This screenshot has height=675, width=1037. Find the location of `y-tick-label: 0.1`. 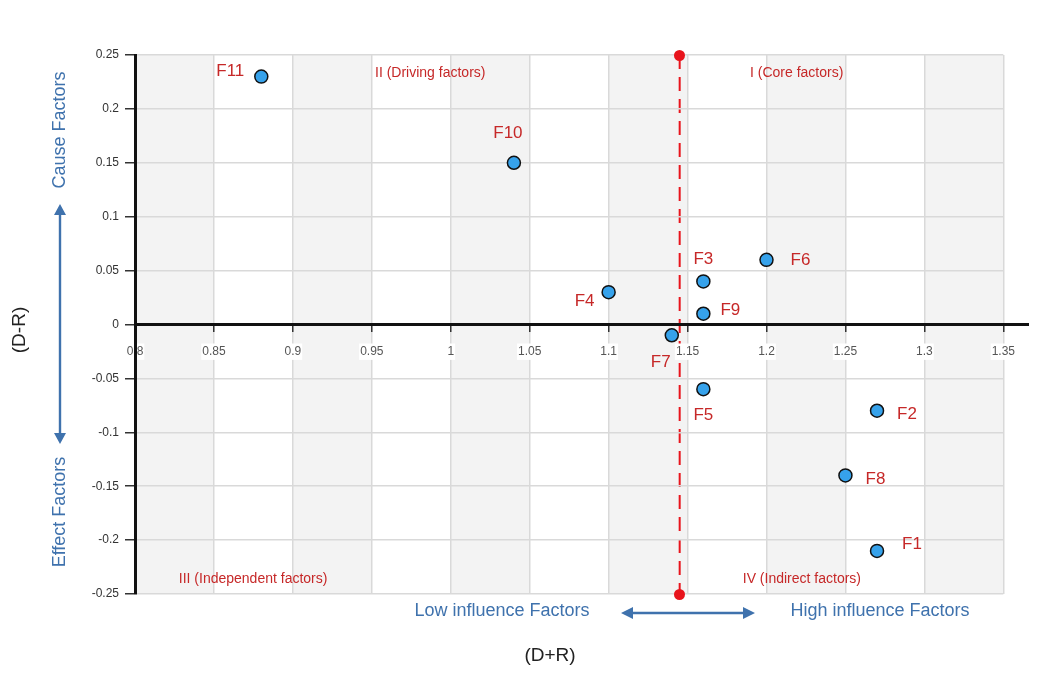

y-tick-label: 0.1 is located at coordinates (111, 216).